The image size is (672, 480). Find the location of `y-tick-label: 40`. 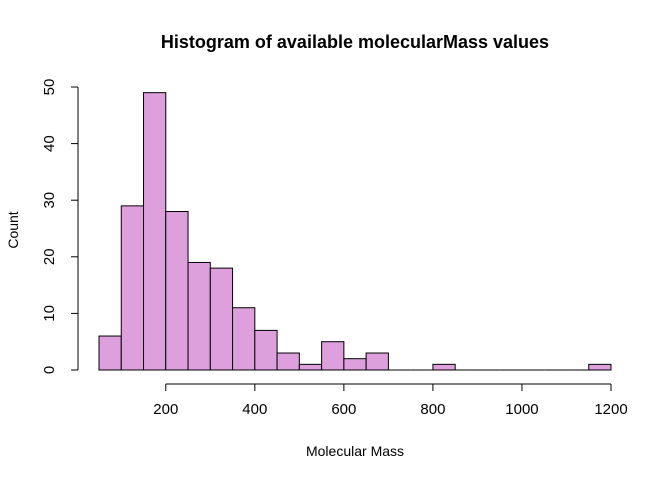

y-tick-label: 40 is located at coordinates (49, 143).